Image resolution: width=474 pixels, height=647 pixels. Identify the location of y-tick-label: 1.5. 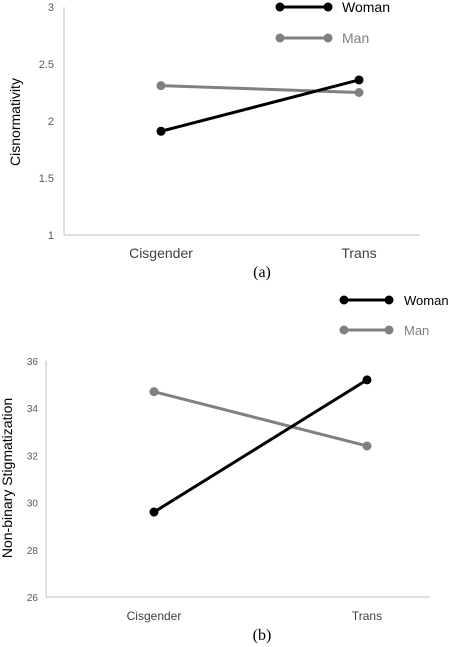
(46, 179).